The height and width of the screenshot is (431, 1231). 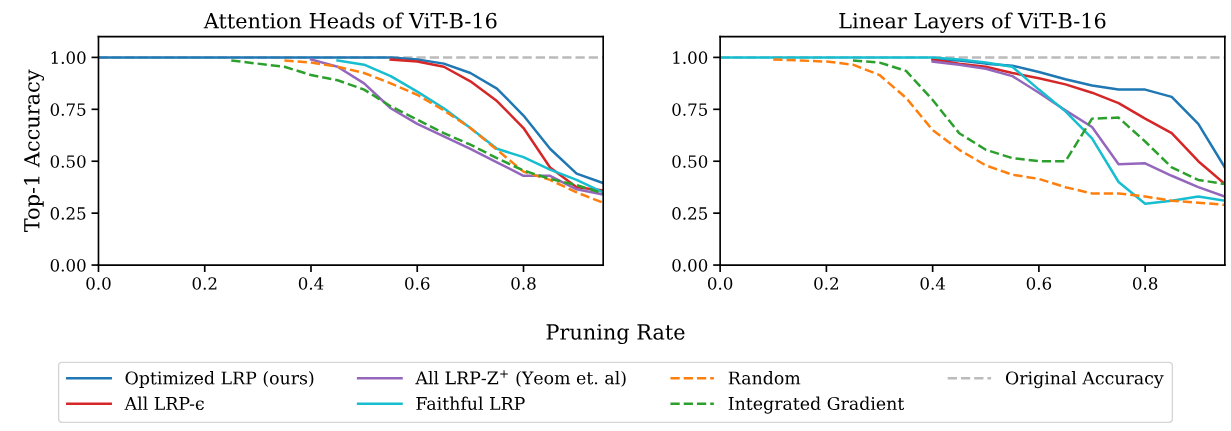 What do you see at coordinates (470, 403) in the screenshot?
I see `legend-label: Faithful LRP` at bounding box center [470, 403].